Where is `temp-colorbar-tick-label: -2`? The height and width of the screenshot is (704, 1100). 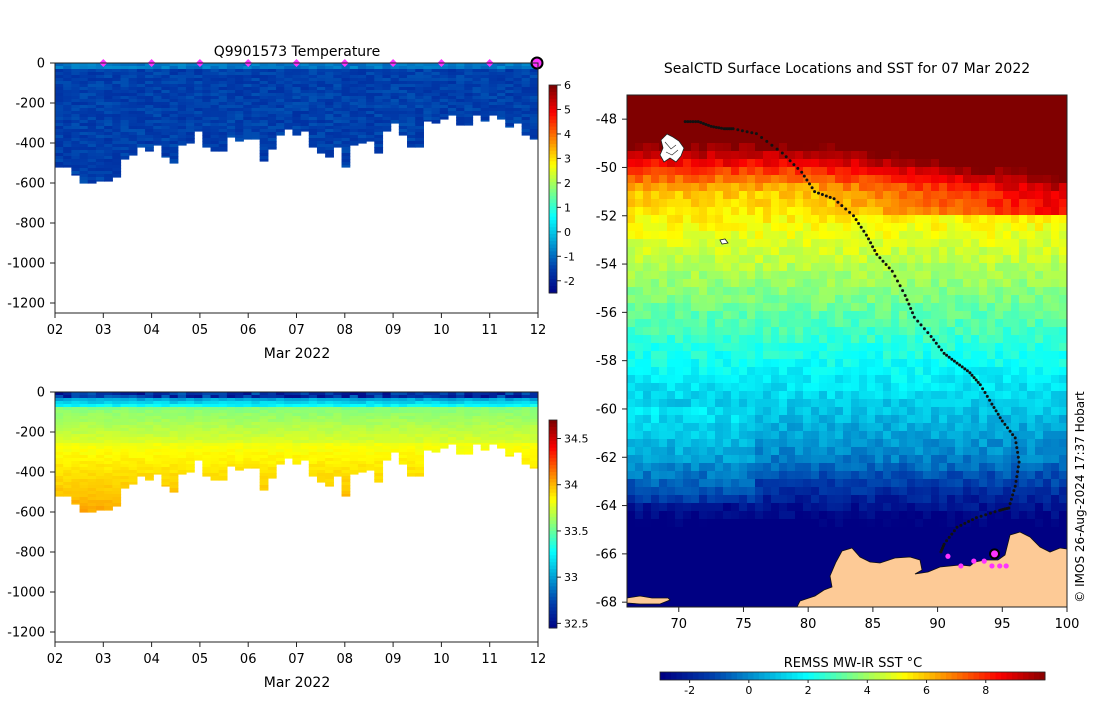
temp-colorbar-tick-label: -2 is located at coordinates (569, 281).